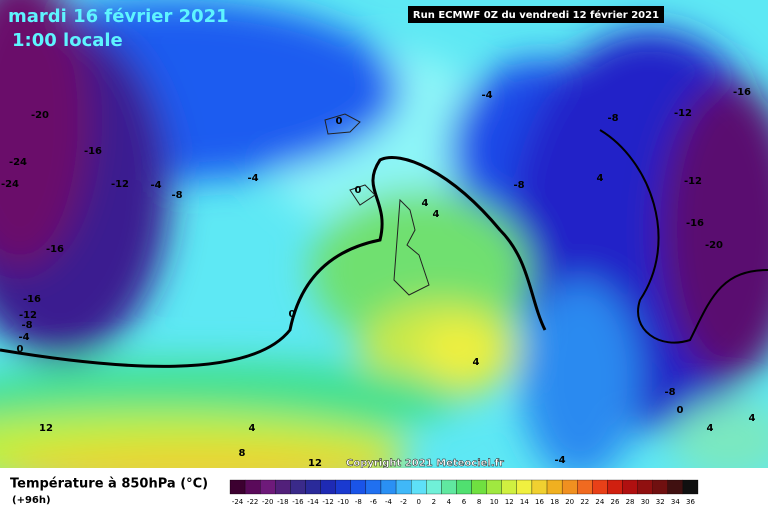 The height and width of the screenshot is (512, 768). Describe the element at coordinates (660, 502) in the screenshot. I see `colorbar-label: 32` at that location.